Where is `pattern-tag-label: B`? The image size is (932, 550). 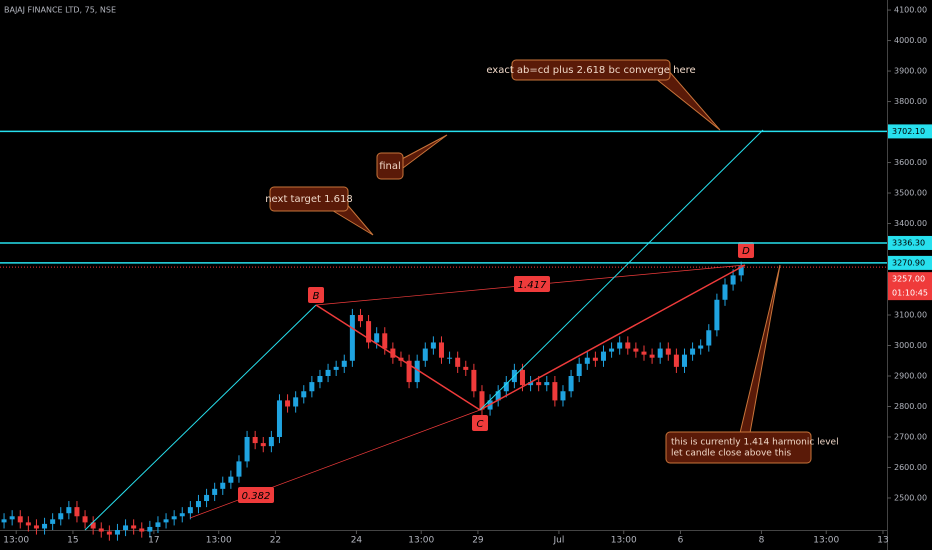
pattern-tag-label: B is located at coordinates (316, 296).